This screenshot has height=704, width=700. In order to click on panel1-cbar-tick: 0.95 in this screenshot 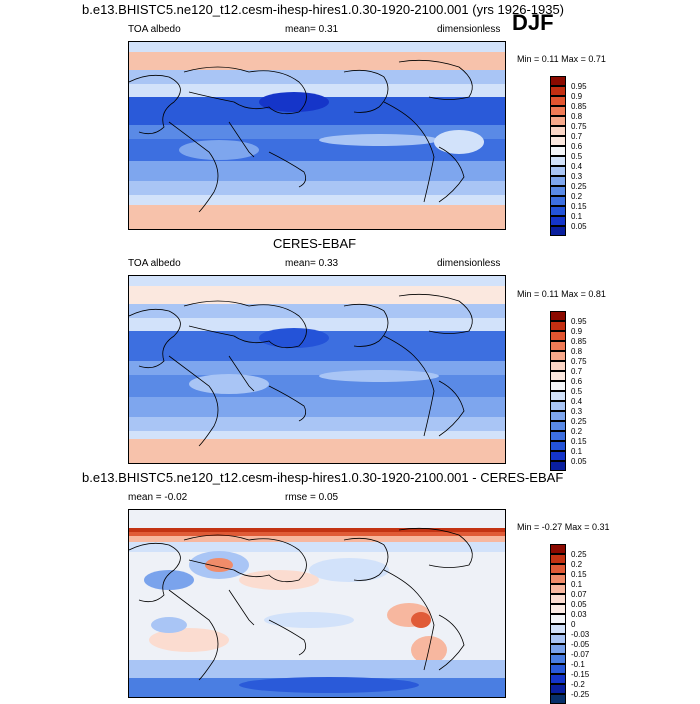, I will do `click(579, 86)`.